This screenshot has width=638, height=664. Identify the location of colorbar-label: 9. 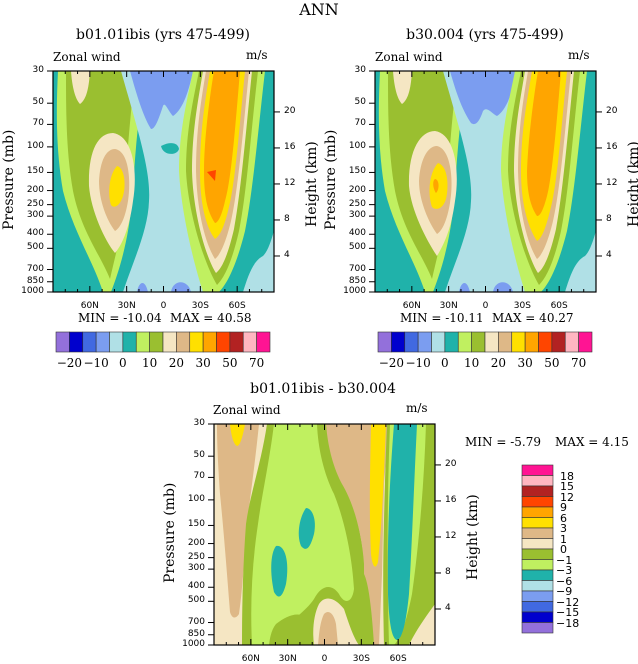
(563, 507).